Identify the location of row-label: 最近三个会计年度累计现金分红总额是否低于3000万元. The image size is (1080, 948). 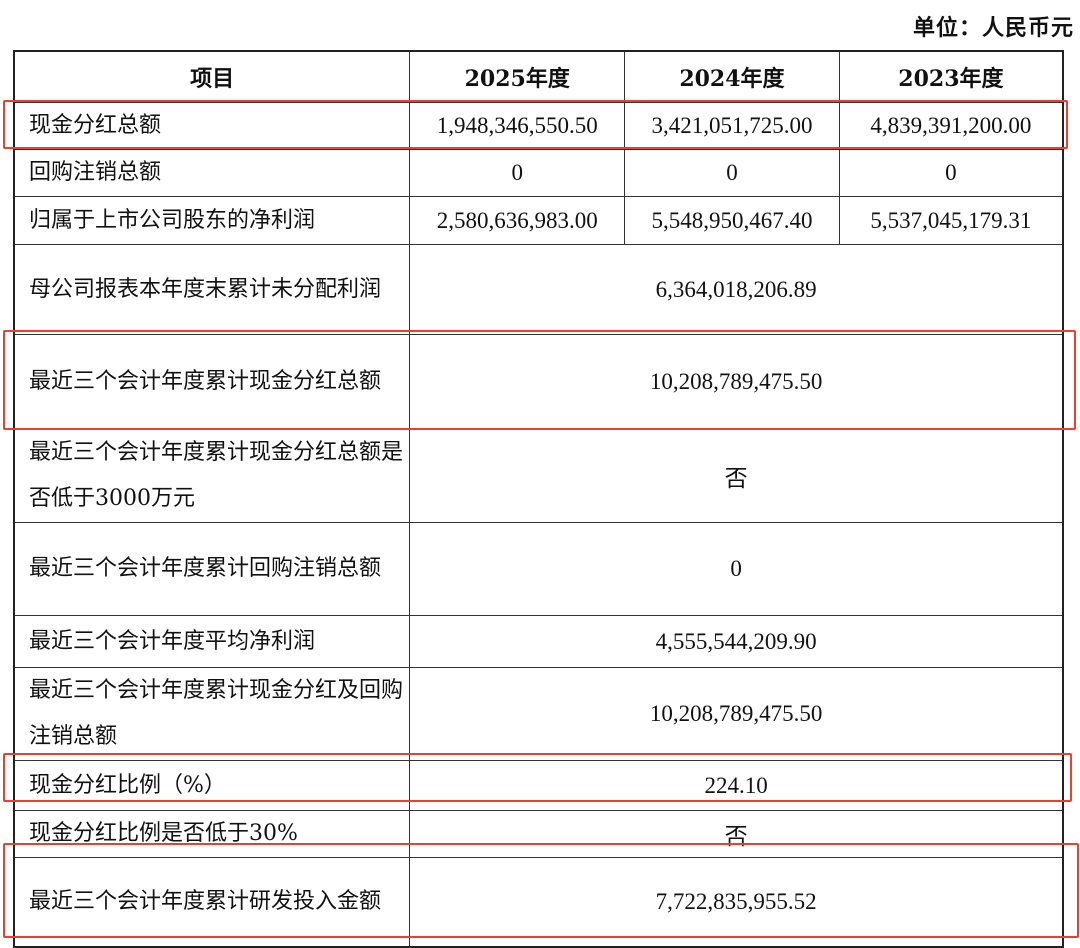
(212, 476).